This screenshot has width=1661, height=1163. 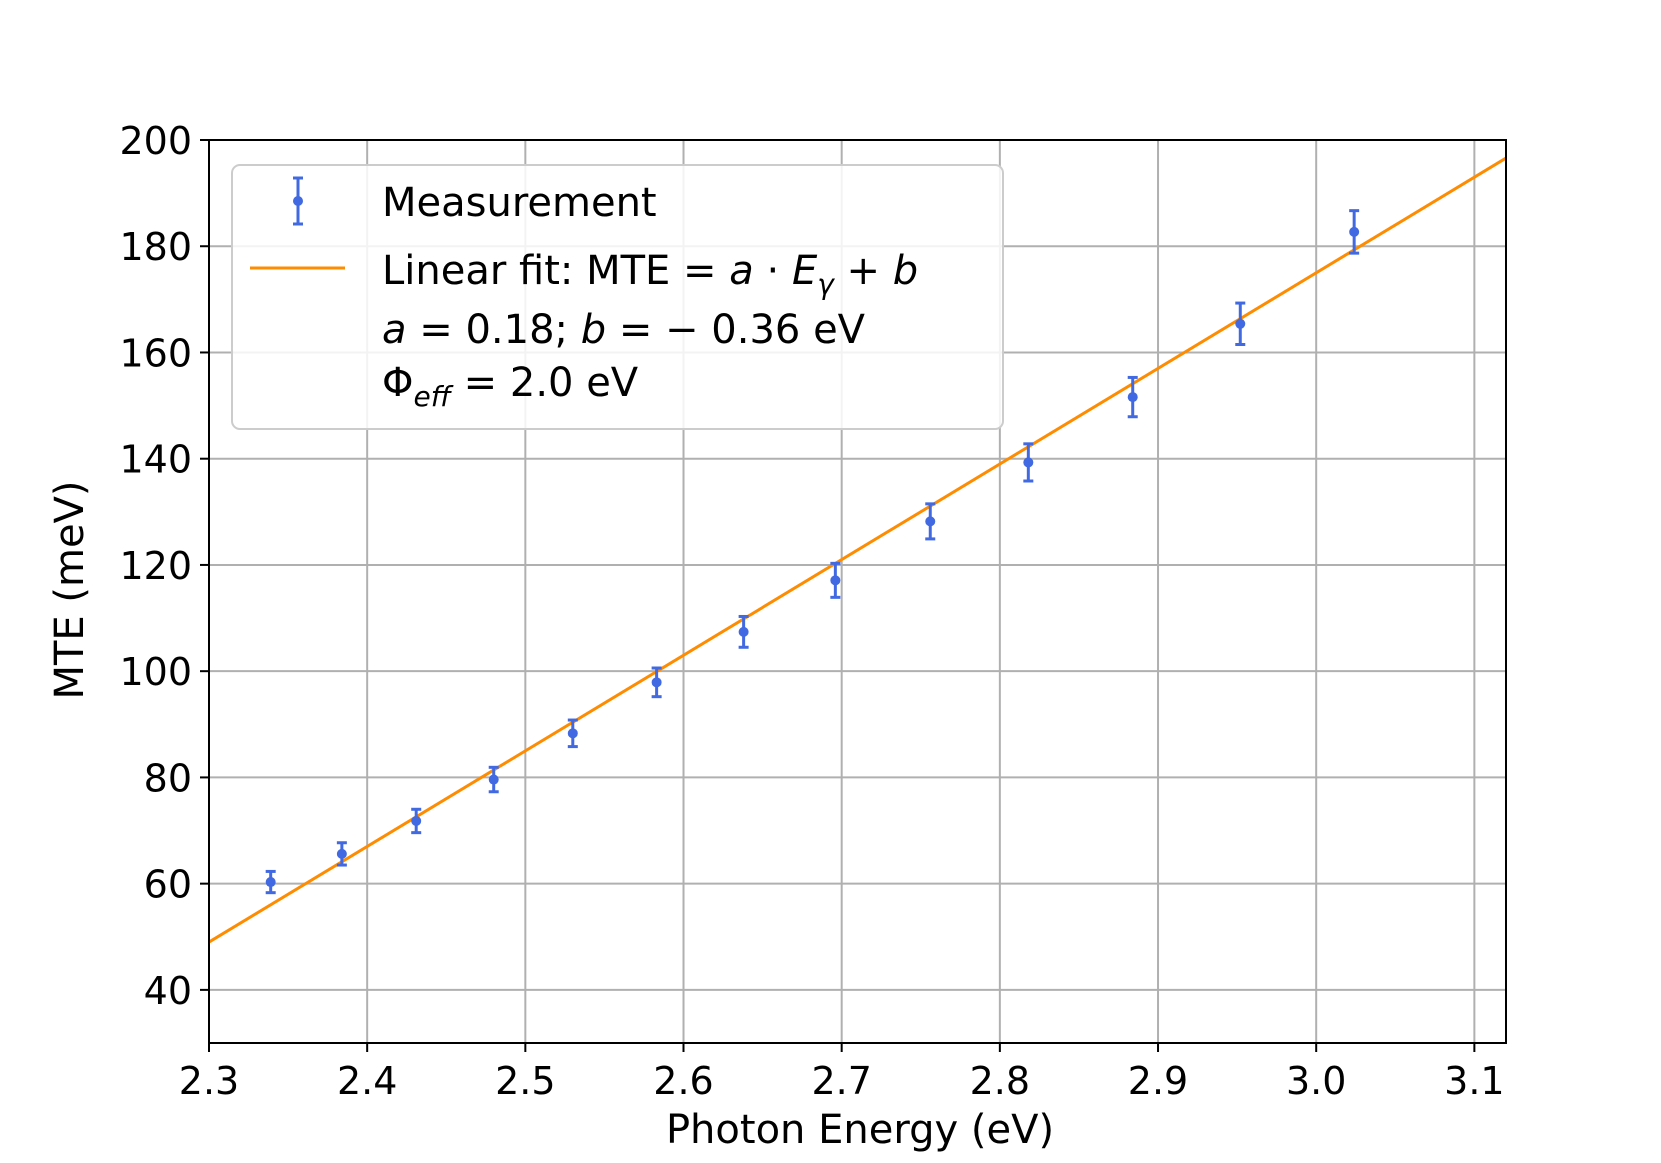 I want to click on legend-params-line: a = 0.18; b = − 0.36 eV, so click(x=624, y=330).